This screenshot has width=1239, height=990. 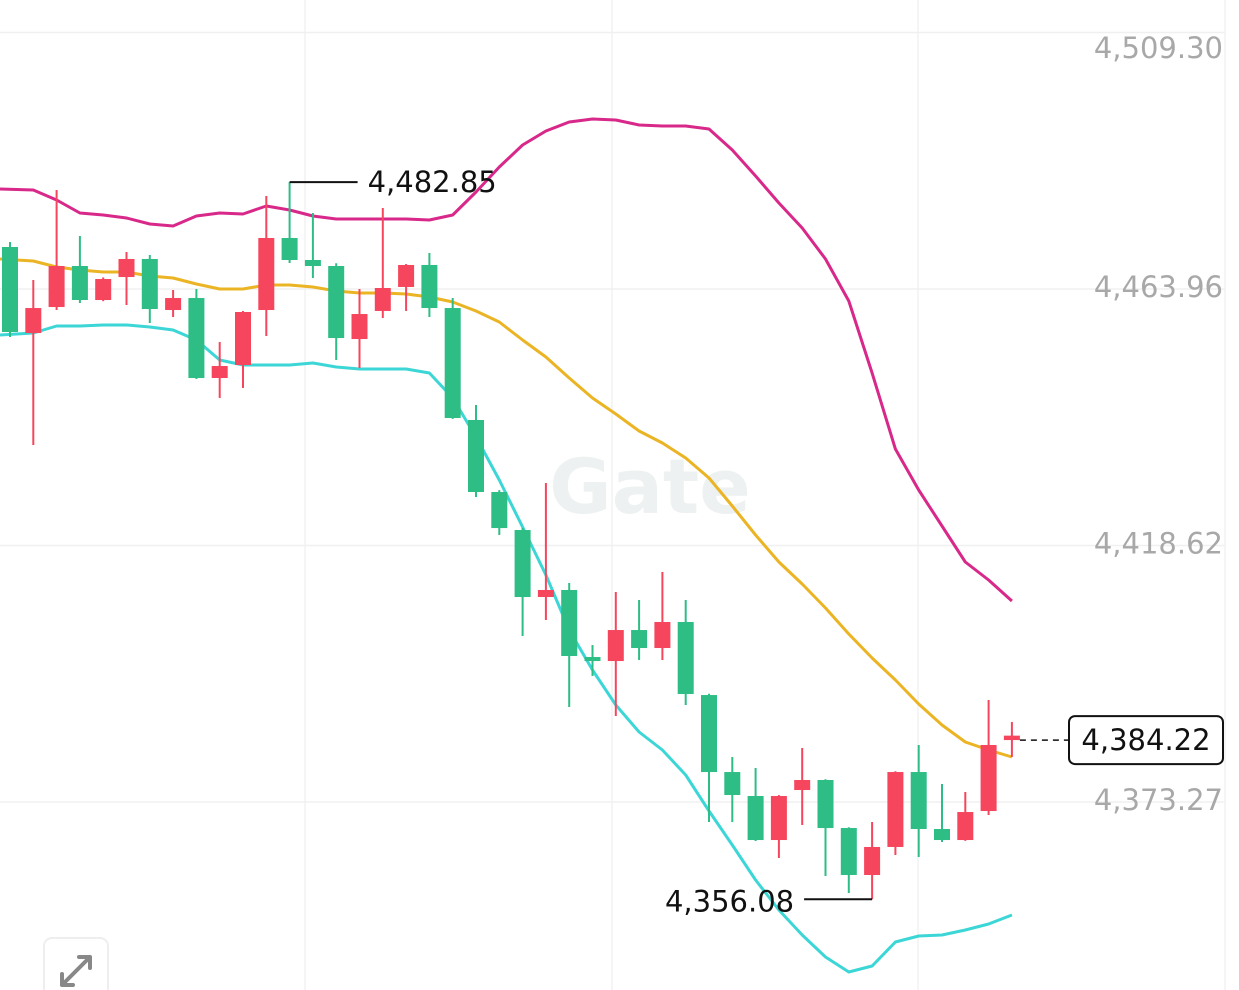 What do you see at coordinates (1158, 800) in the screenshot?
I see `y-tick-label: 4,373.27` at bounding box center [1158, 800].